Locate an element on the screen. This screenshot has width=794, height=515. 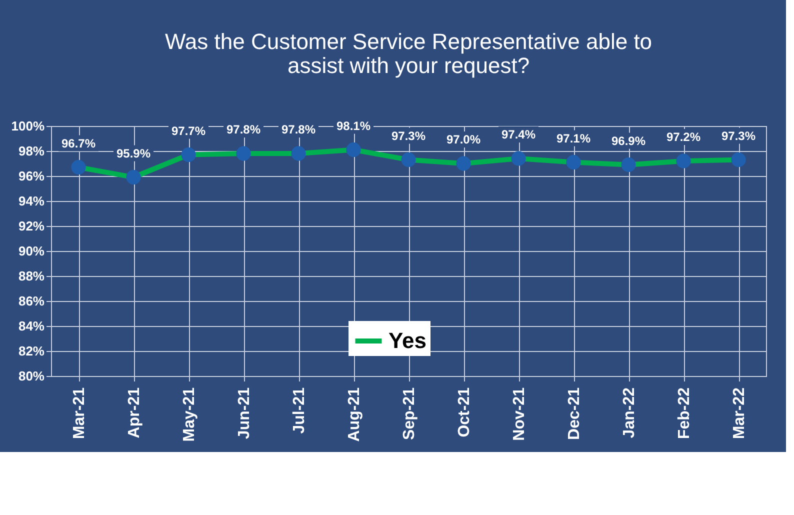
data-label: 95.9% is located at coordinates (133, 153).